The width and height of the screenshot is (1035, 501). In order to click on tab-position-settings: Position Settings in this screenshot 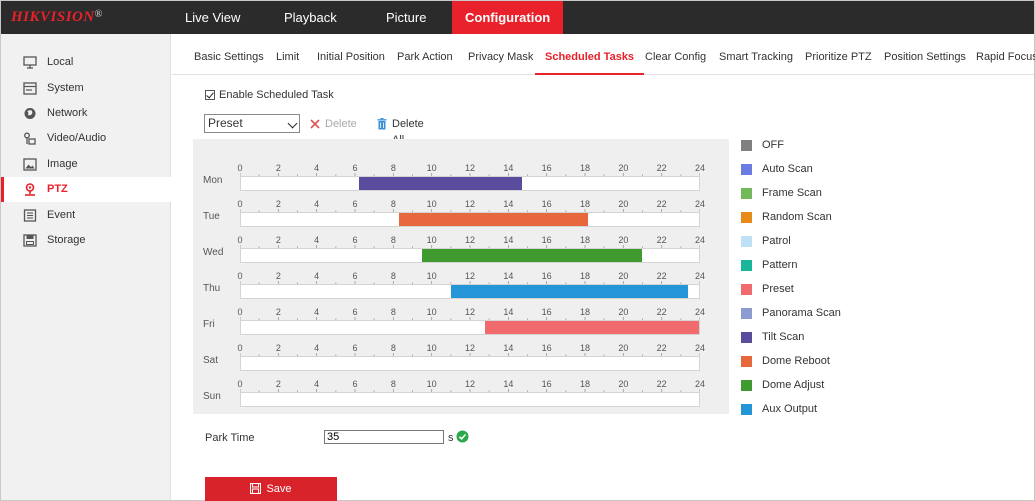, I will do `click(925, 57)`.